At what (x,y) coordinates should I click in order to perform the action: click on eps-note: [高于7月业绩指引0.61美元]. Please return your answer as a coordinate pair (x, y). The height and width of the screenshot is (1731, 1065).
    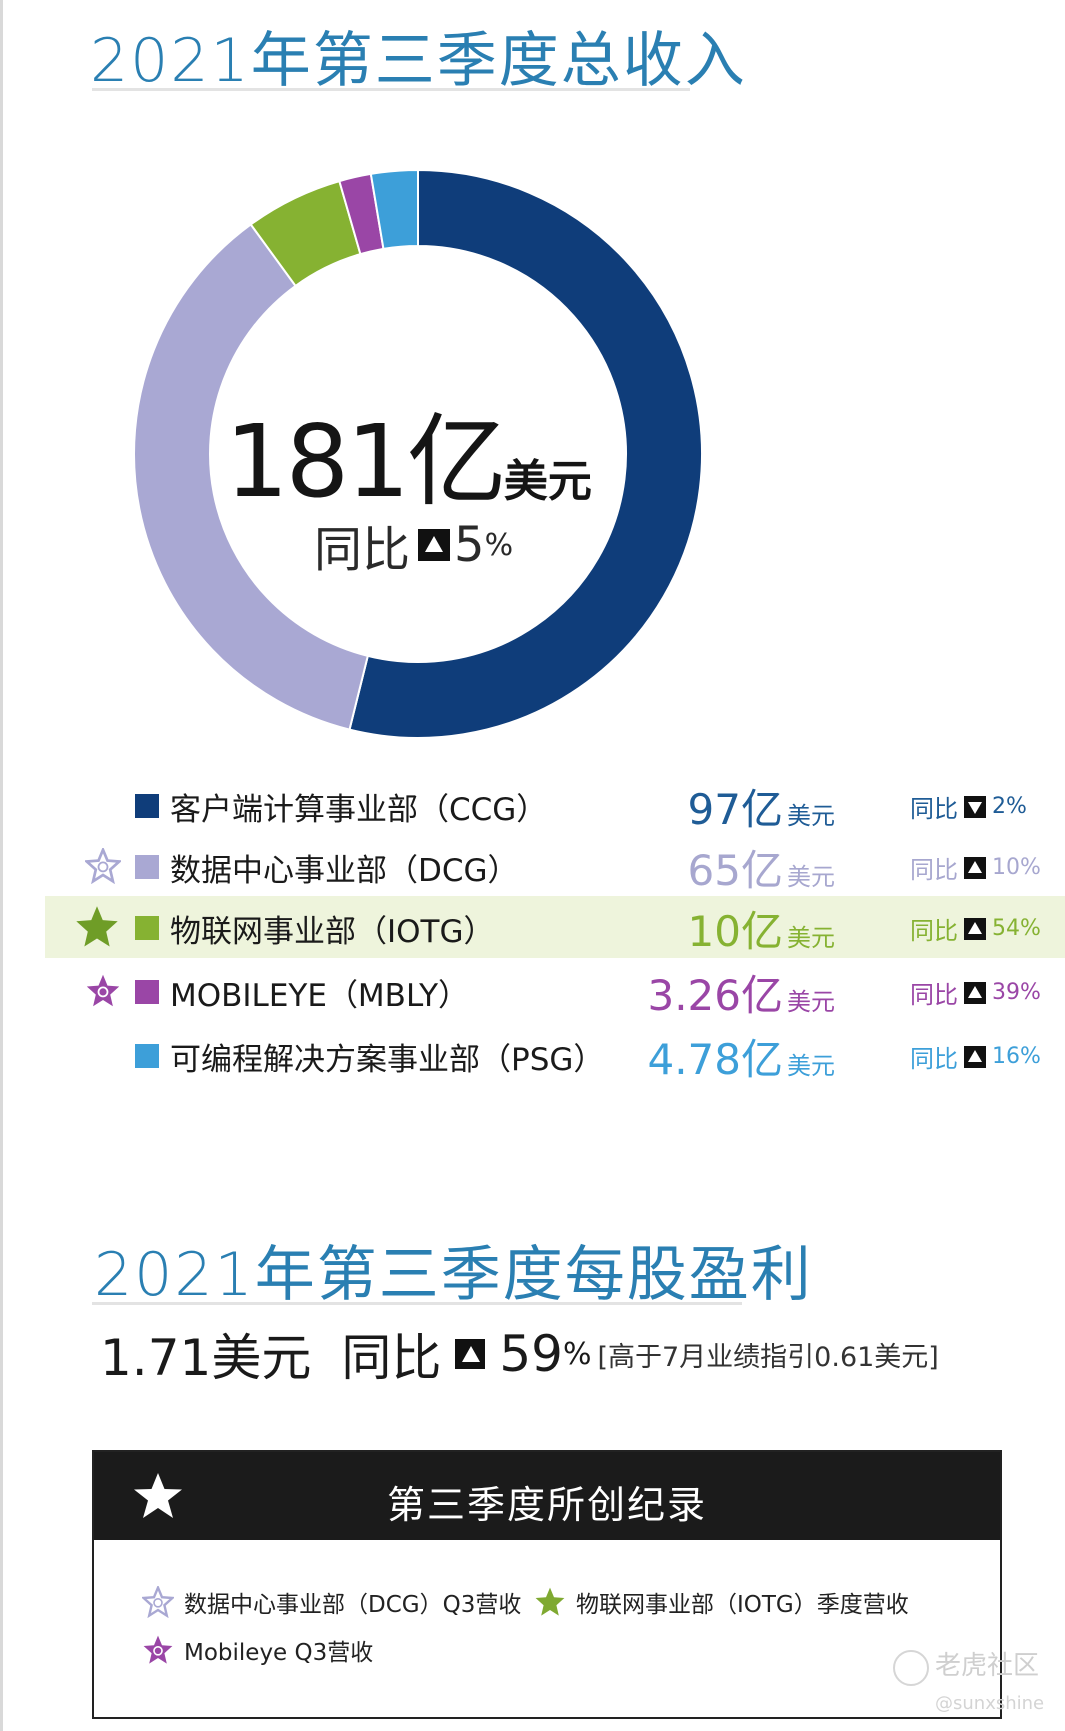
    Looking at the image, I should click on (768, 1357).